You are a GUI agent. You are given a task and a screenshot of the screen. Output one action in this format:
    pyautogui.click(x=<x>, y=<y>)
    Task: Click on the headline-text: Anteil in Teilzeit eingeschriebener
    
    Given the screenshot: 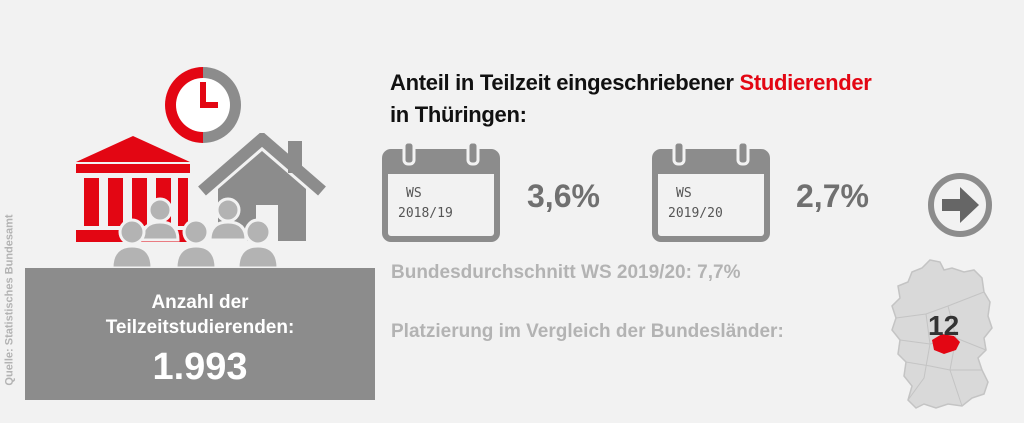 What is the action you would take?
    pyautogui.click(x=565, y=82)
    